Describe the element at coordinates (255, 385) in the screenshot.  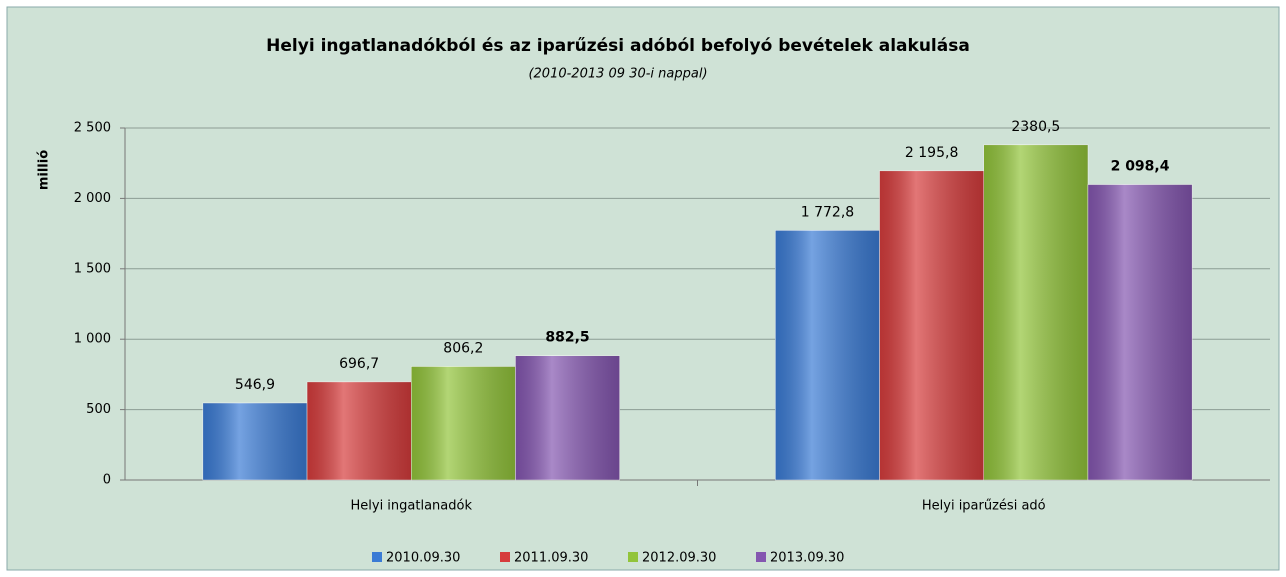
I see `value-label: 546,9` at that location.